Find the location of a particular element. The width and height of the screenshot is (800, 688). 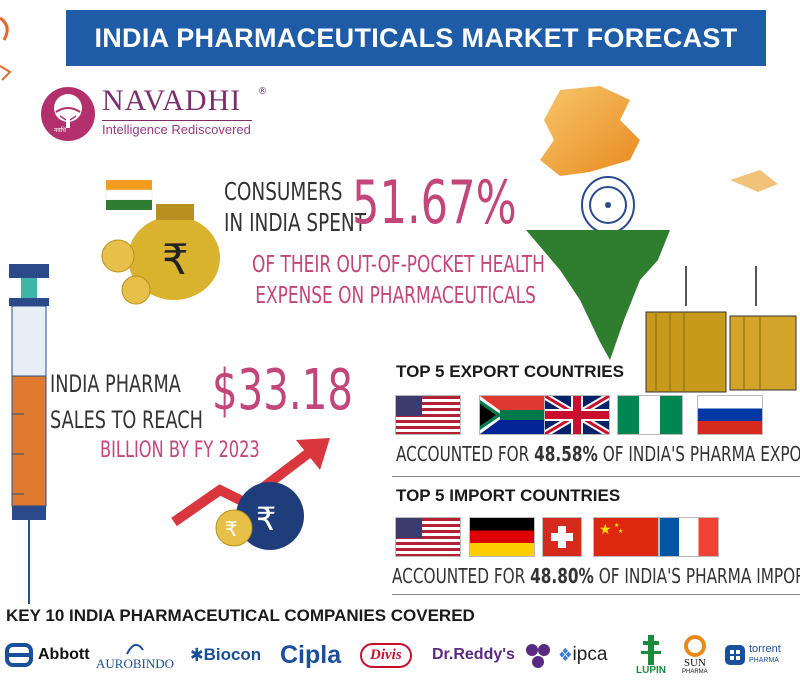

drreddys-symbol-icon is located at coordinates (538, 656).